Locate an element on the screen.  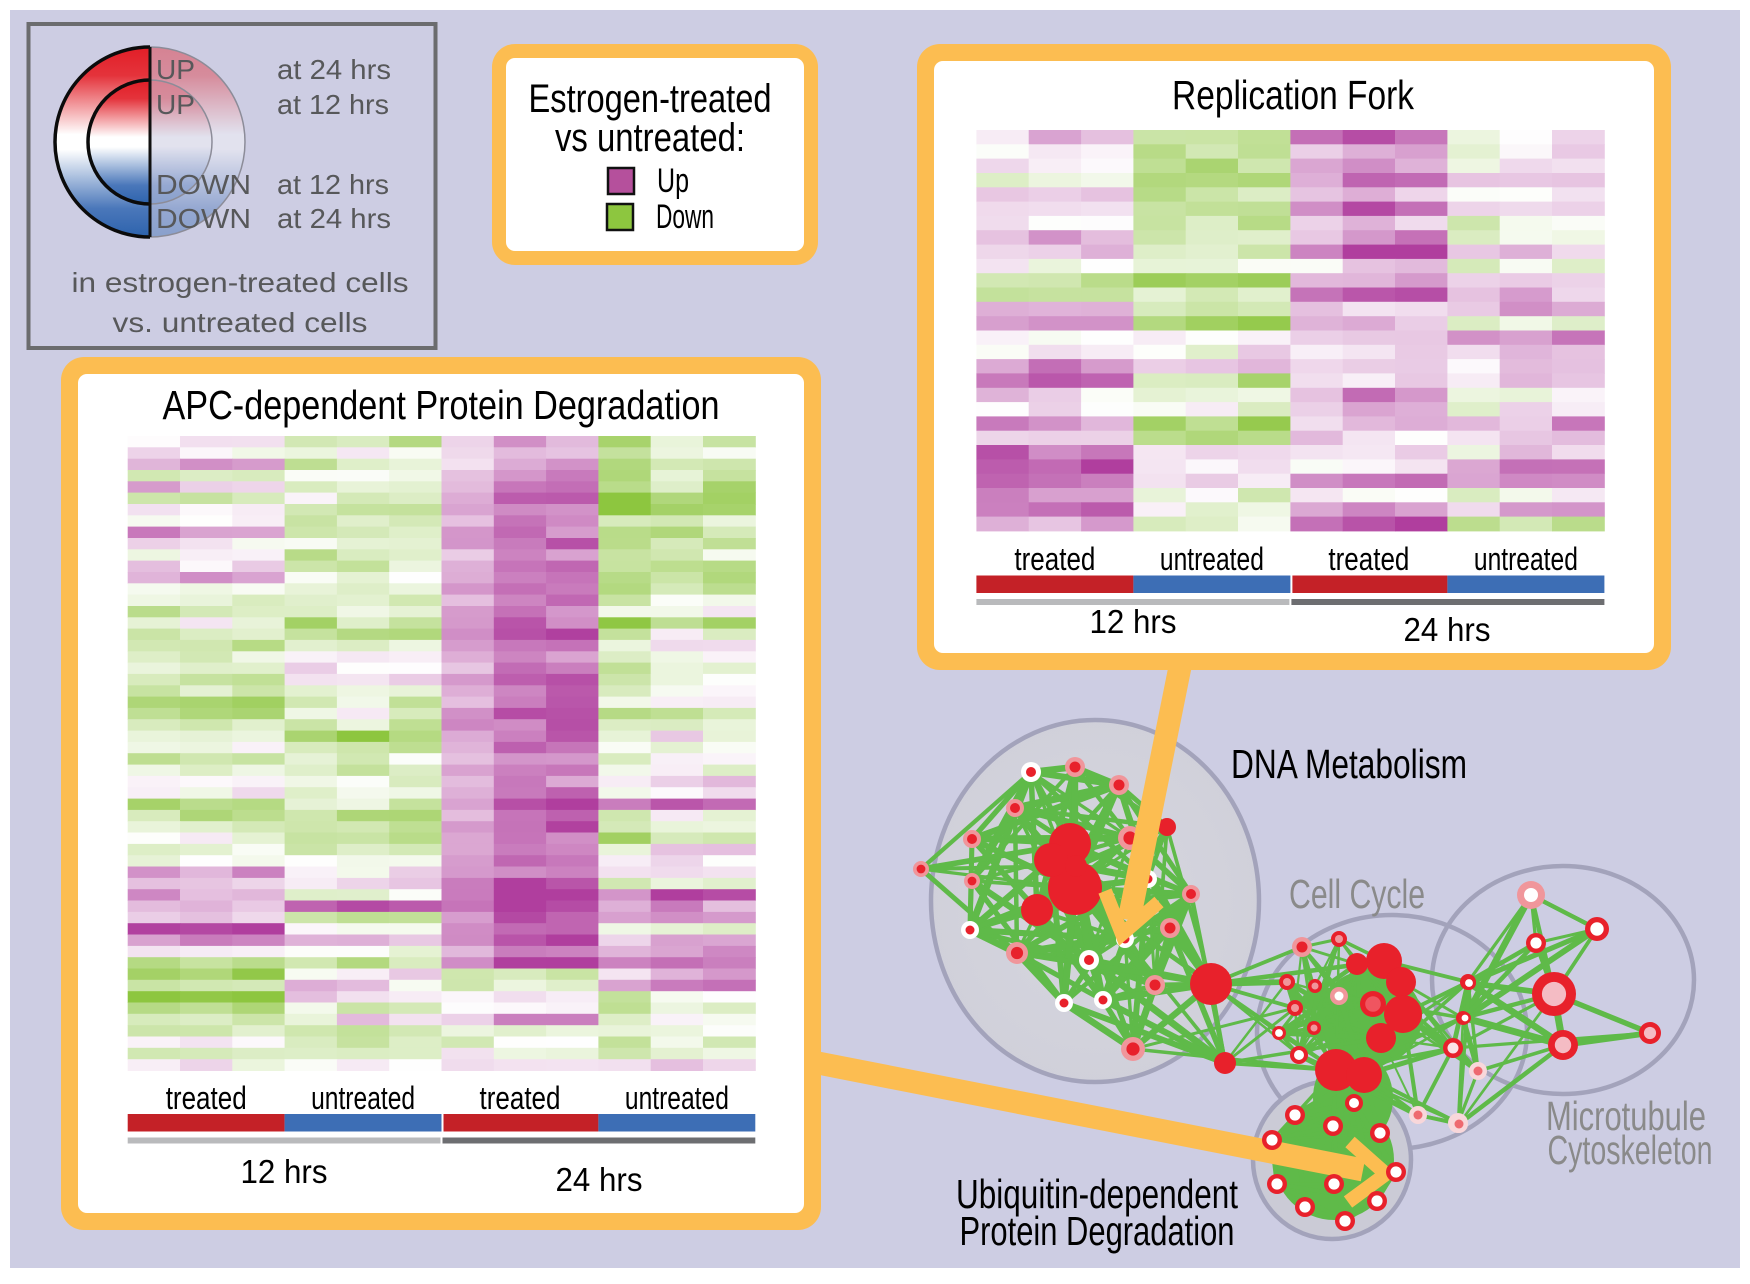
svg-text: vs. untreated cells is located at coordinates (240, 322).